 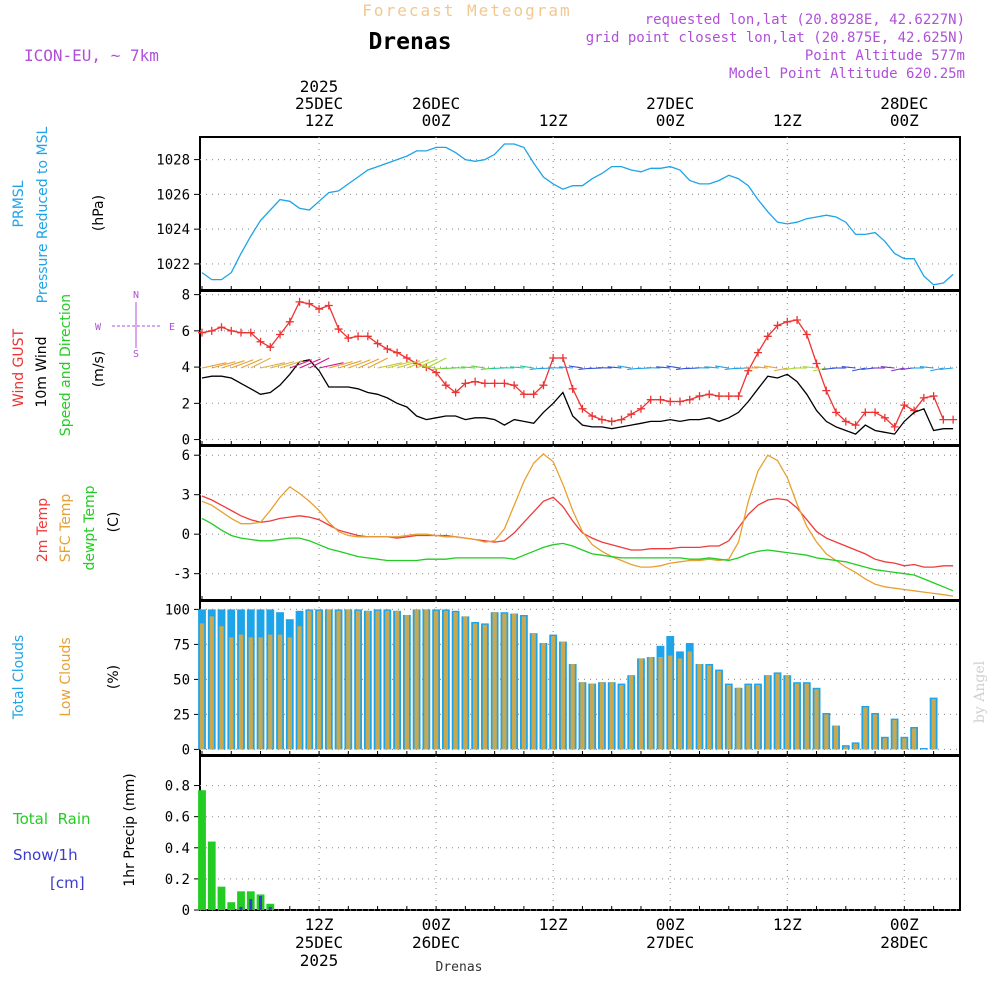 What do you see at coordinates (173, 230) in the screenshot?
I see `pressure-ytick-label: 1024` at bounding box center [173, 230].